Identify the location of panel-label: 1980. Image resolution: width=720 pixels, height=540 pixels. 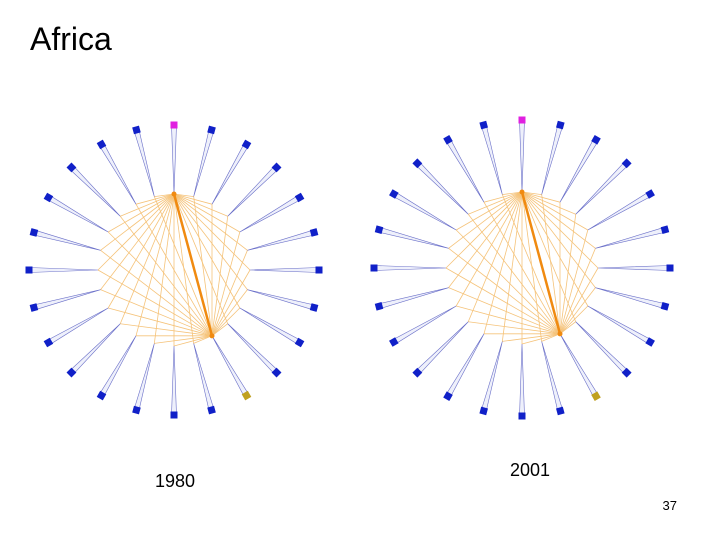
(175, 481).